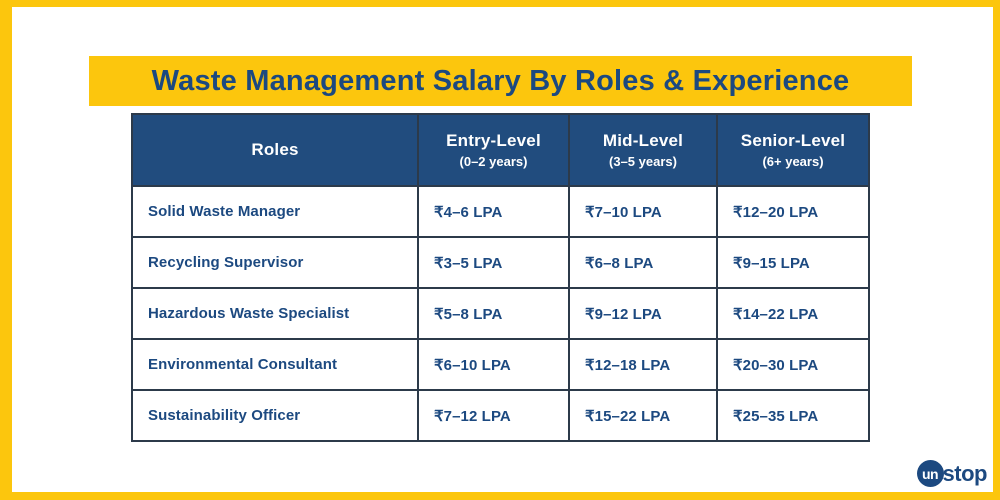  Describe the element at coordinates (275, 364) in the screenshot. I see `role-cell: Environmental Consultant` at that location.